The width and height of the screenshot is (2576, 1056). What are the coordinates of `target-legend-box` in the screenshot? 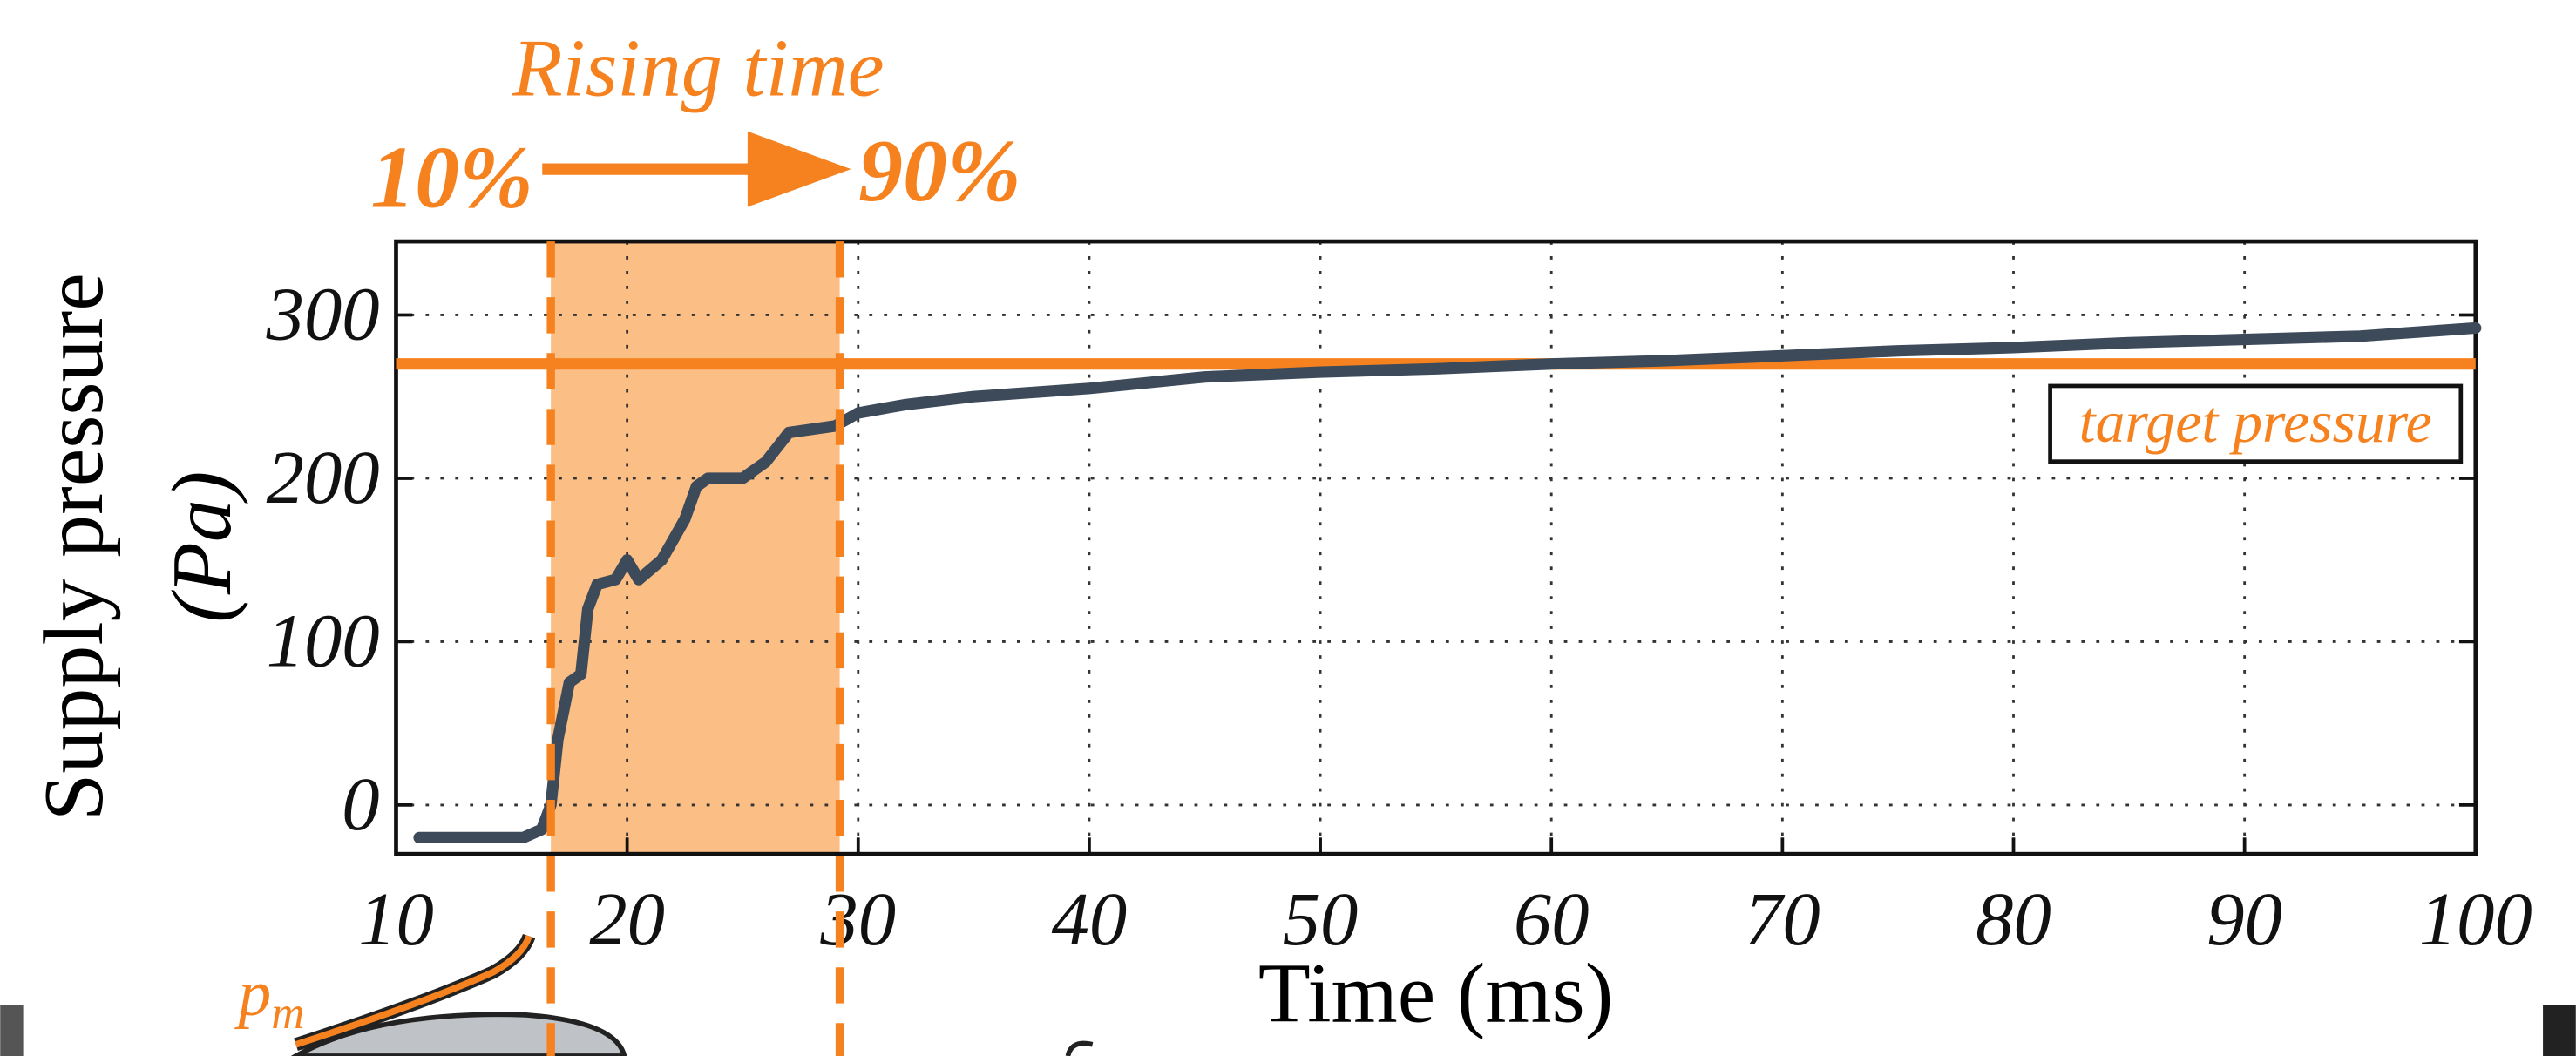 It's located at (2256, 423).